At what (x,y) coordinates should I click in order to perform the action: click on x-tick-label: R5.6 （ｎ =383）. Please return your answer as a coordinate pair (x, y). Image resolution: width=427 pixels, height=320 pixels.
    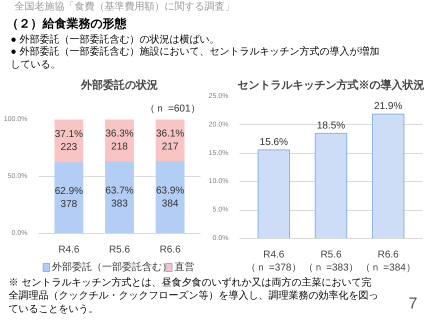
    Looking at the image, I should click on (331, 262).